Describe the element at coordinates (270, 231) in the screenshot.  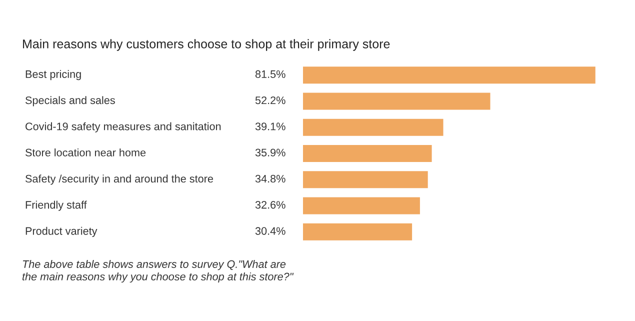
I see `data-label: 30.4%` at that location.